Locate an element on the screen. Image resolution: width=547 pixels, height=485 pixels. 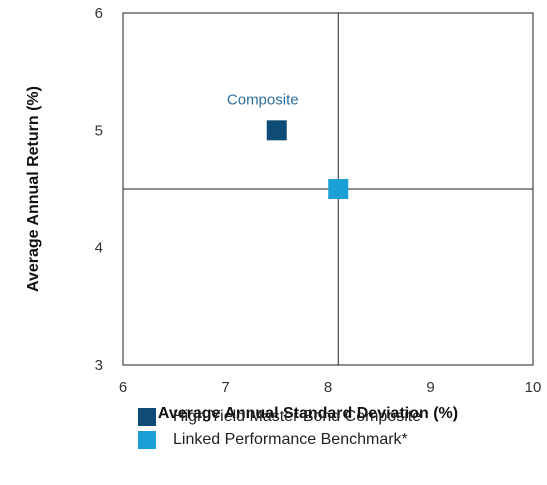
x-axis-title: Average Annual Standard Deviation (%) is located at coordinates (308, 413).